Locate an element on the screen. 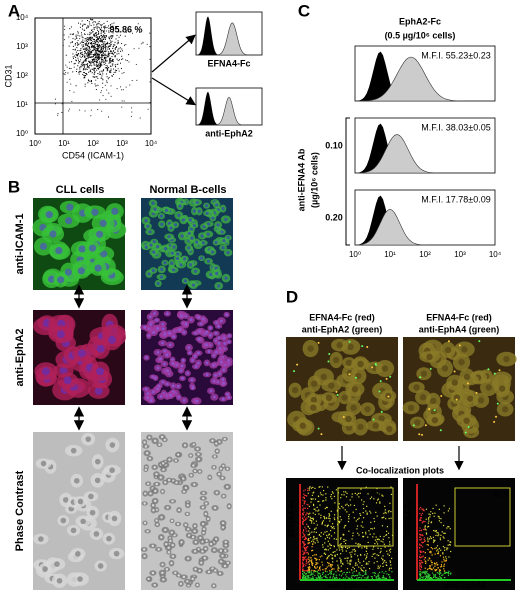 The height and width of the screenshot is (594, 520). panel-label: D is located at coordinates (292, 296).